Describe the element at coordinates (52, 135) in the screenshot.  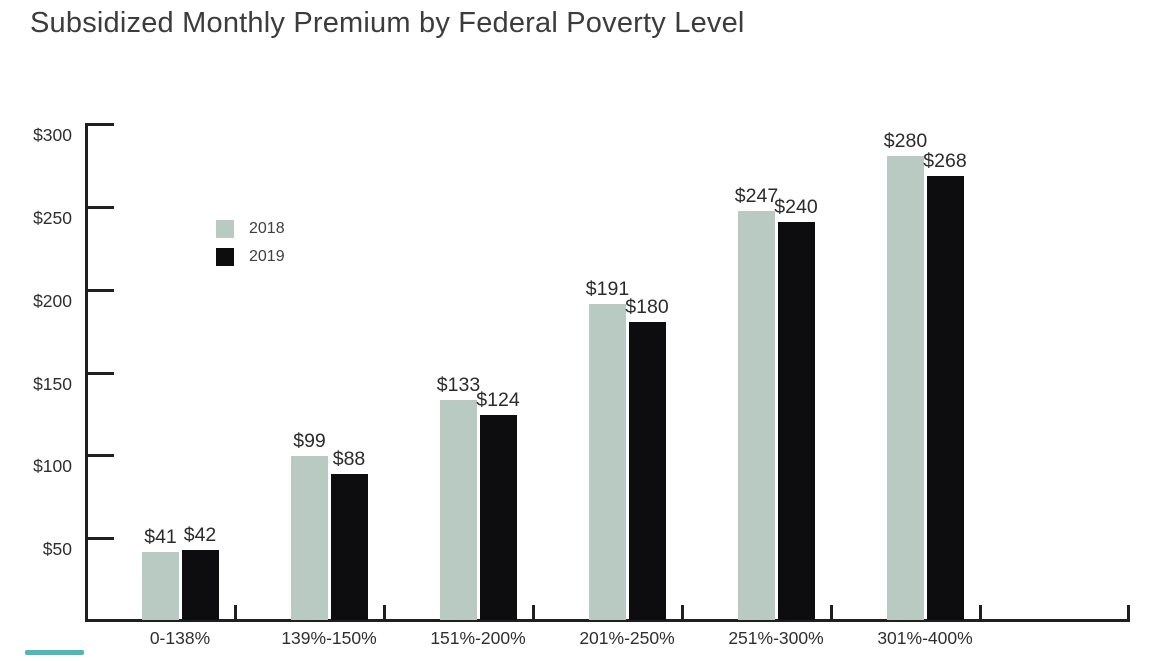
I see `y-axis-label-300: $300` at that location.